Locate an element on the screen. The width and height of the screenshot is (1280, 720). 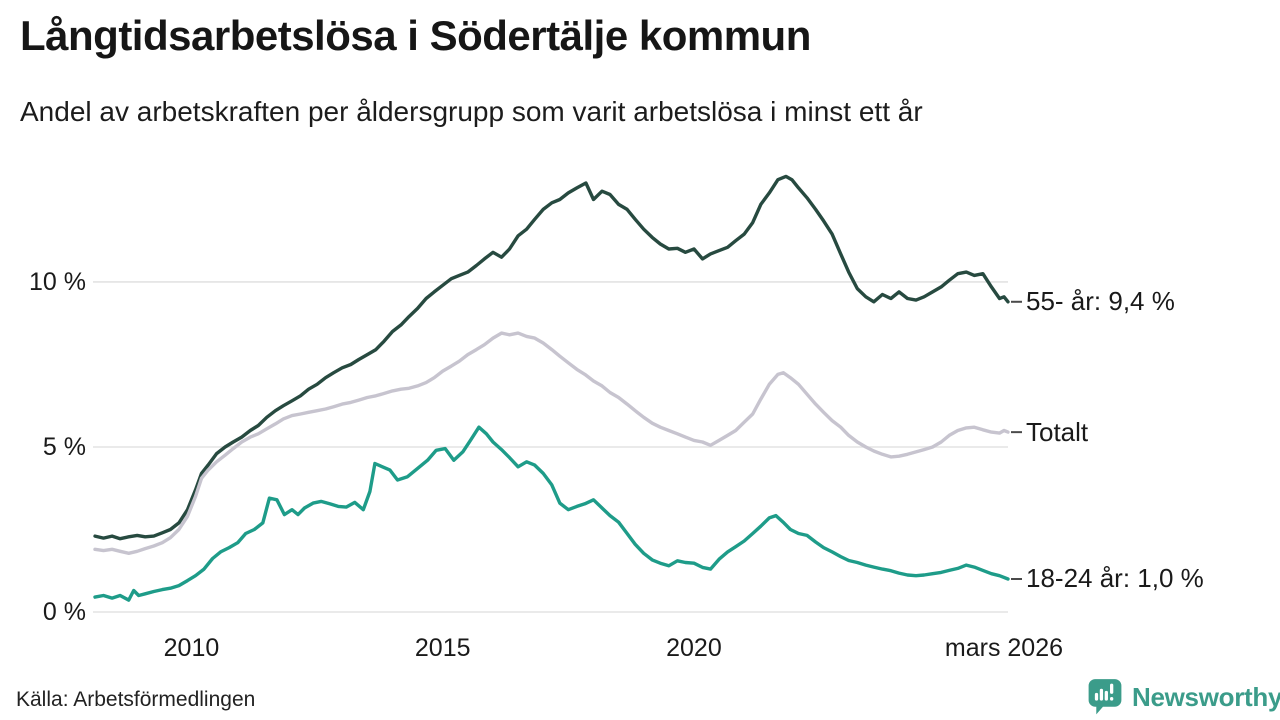
chart-title: Långtidsarbetslösa i Södertälje kommun is located at coordinates (415, 35).